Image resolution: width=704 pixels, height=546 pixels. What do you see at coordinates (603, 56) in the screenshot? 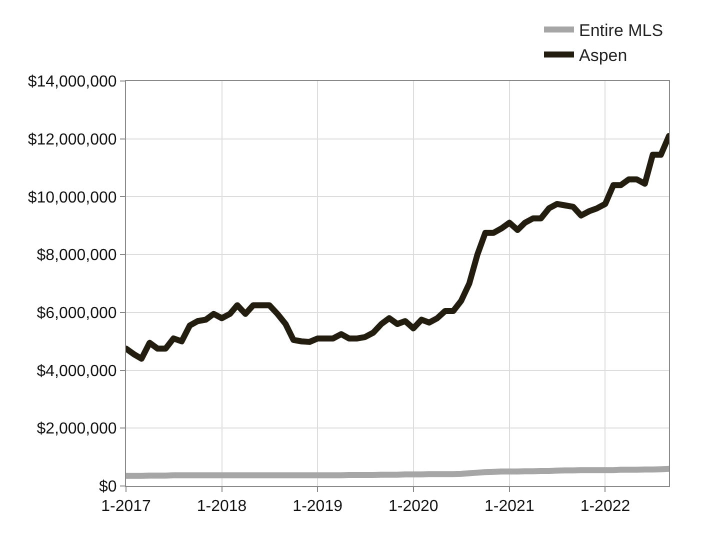
I see `legend-label: Aspen` at bounding box center [603, 56].